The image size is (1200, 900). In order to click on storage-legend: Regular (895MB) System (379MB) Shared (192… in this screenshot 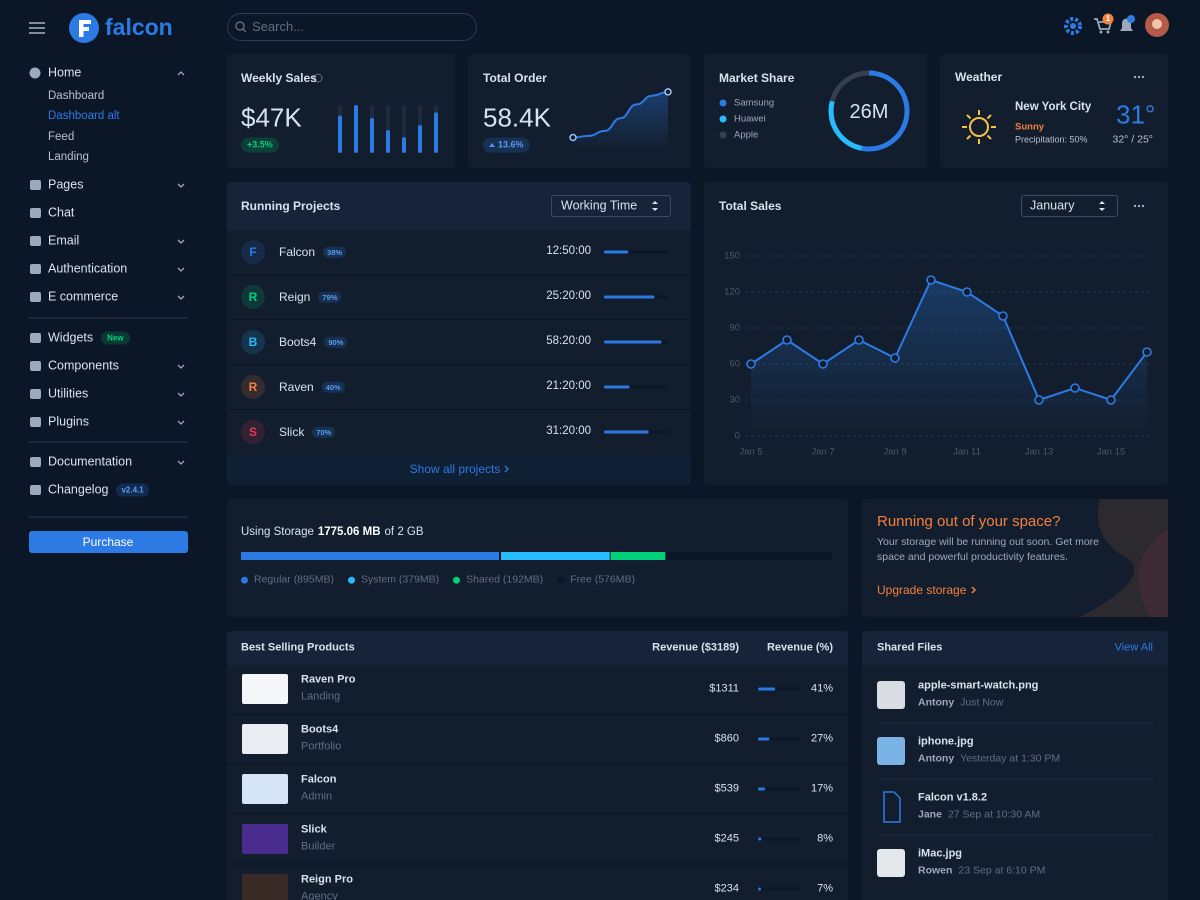, I will do `click(438, 580)`.